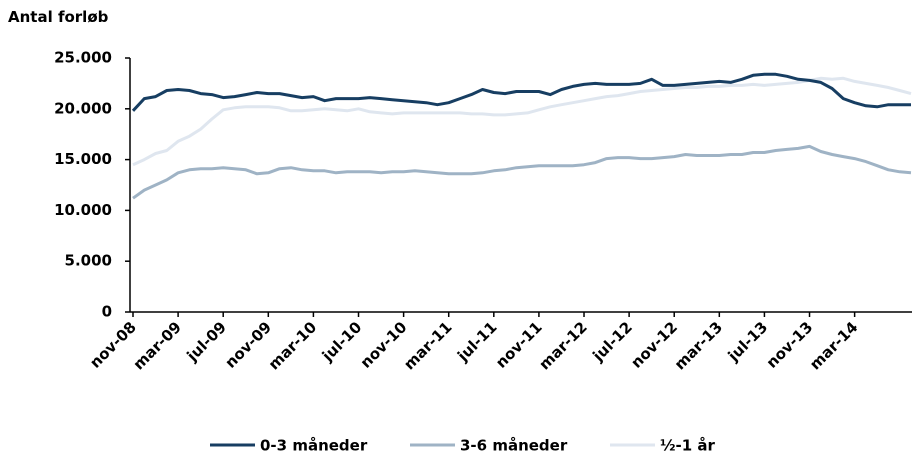  I want to click on y-tick-label: 20.000, so click(83, 108).